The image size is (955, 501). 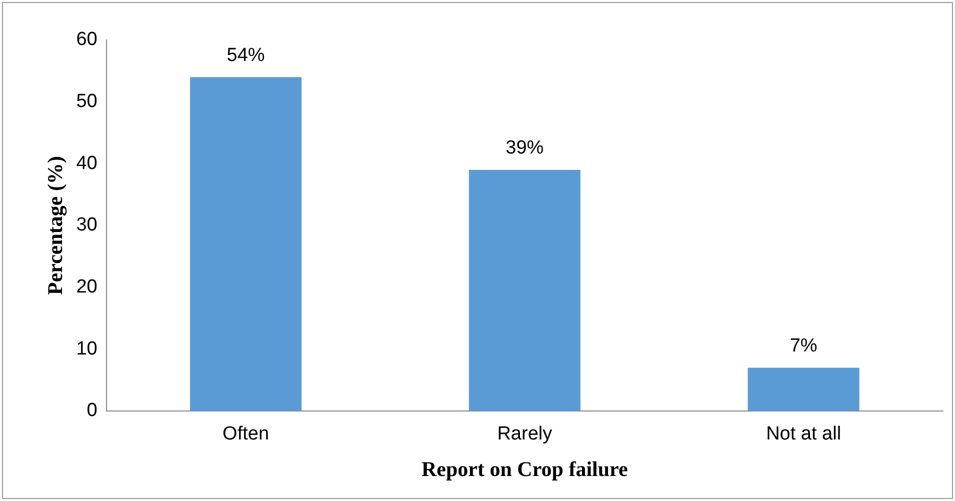 What do you see at coordinates (246, 434) in the screenshot?
I see `x-tick-label: Often` at bounding box center [246, 434].